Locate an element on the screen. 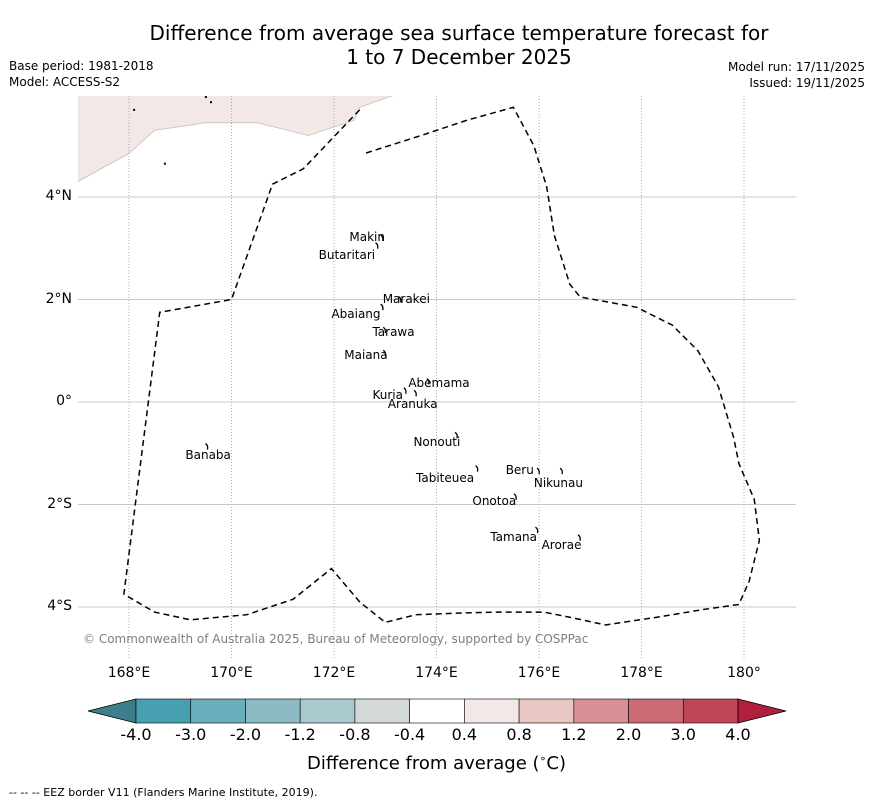  island-label: Maiana is located at coordinates (366, 354).